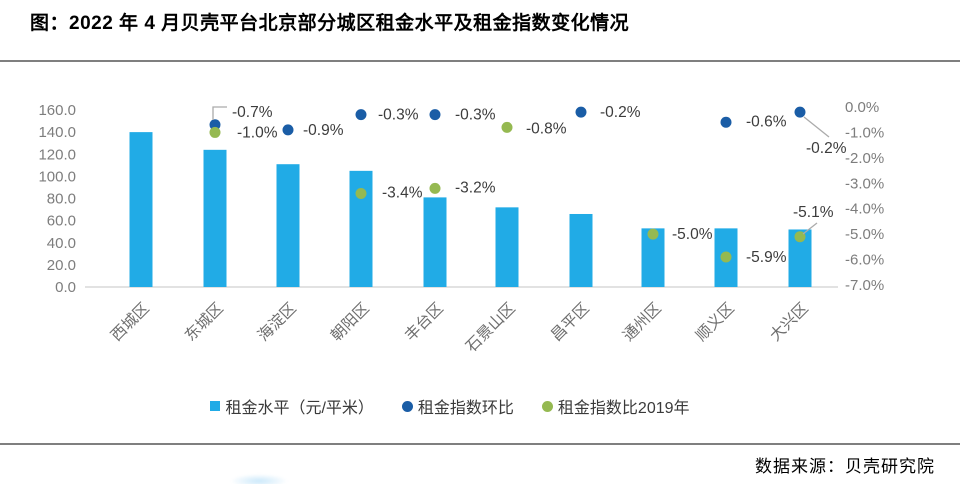  I want to click on left-axis-tick-label: 40.0, so click(61, 243).